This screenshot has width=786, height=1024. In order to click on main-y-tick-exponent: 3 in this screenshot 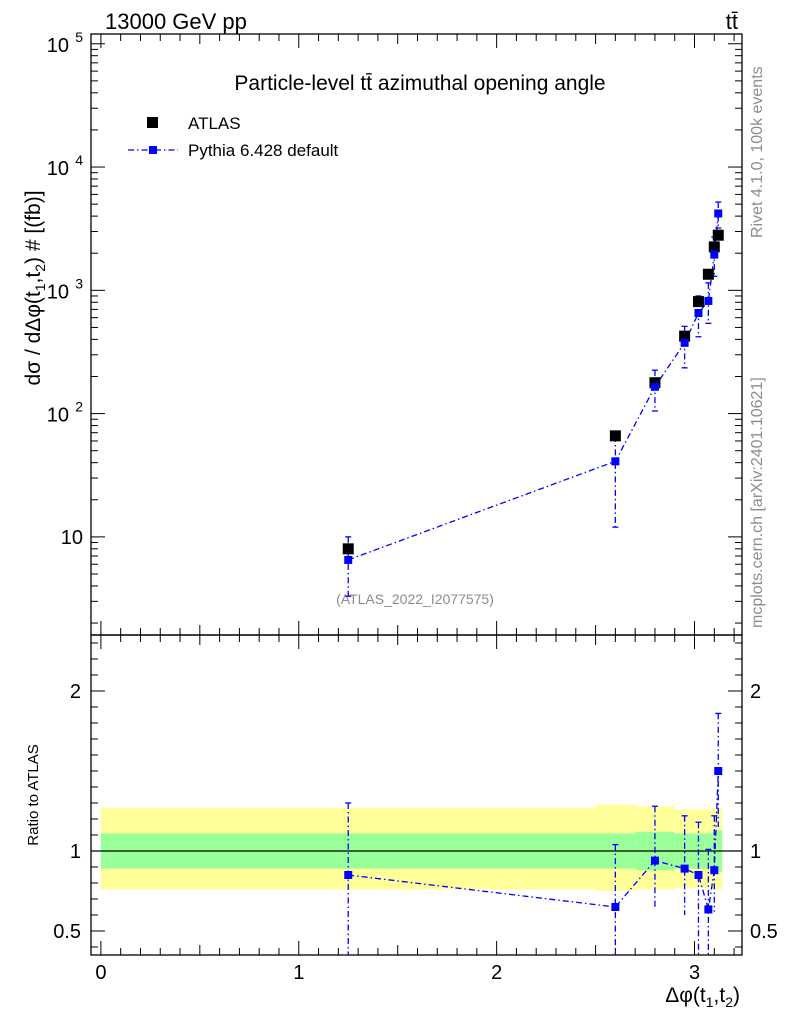, I will do `click(79, 283)`.